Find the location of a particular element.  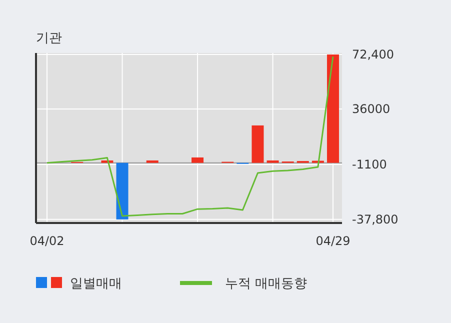

legend-label: 일별매매 is located at coordinates (96, 284).